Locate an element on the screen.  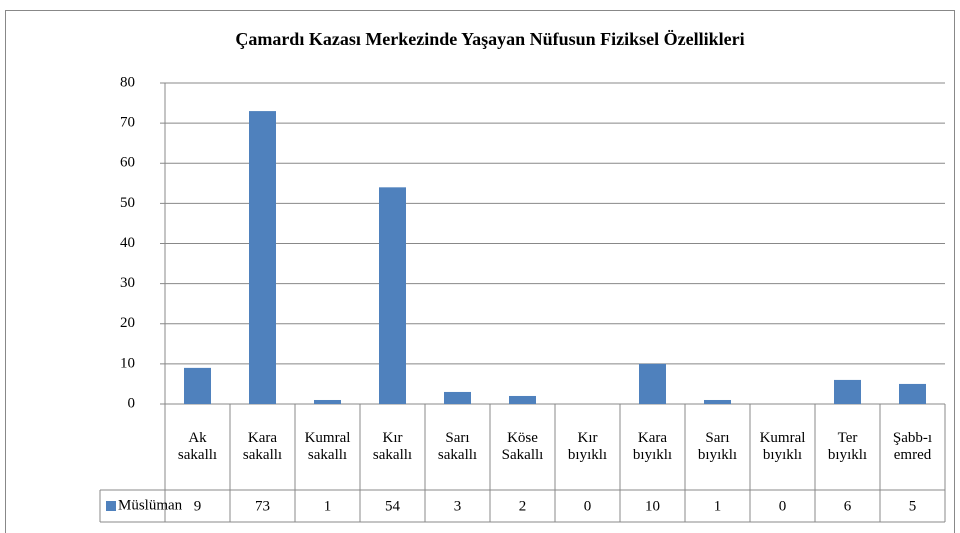
y-tick-label: 50 is located at coordinates (127, 203).